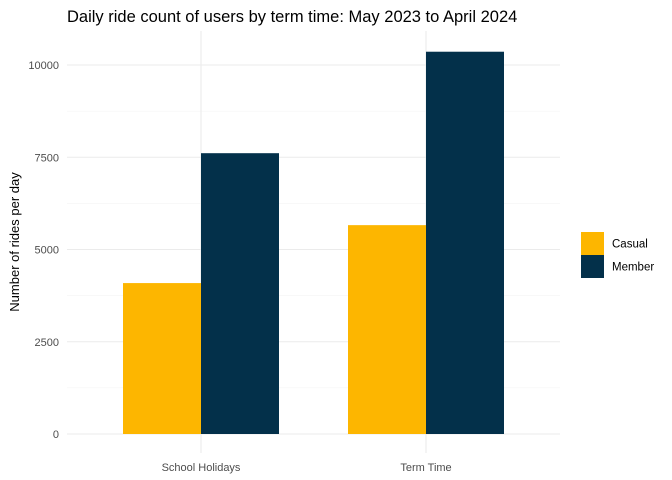 This screenshot has width=672, height=480. I want to click on x-tick-label: Term Time, so click(425, 468).